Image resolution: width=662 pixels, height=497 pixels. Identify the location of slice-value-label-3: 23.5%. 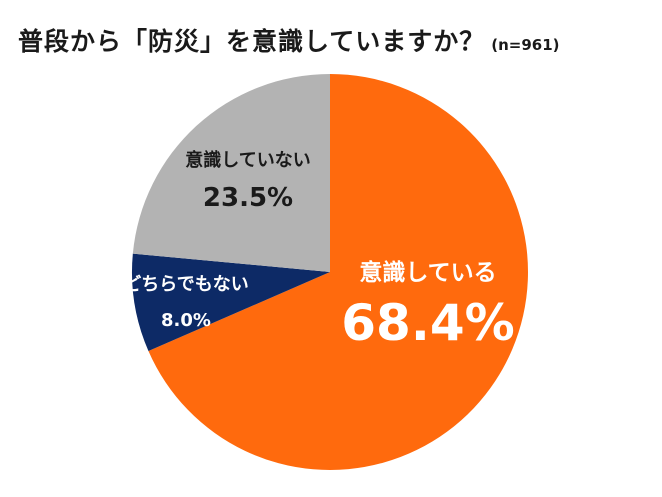
(248, 198).